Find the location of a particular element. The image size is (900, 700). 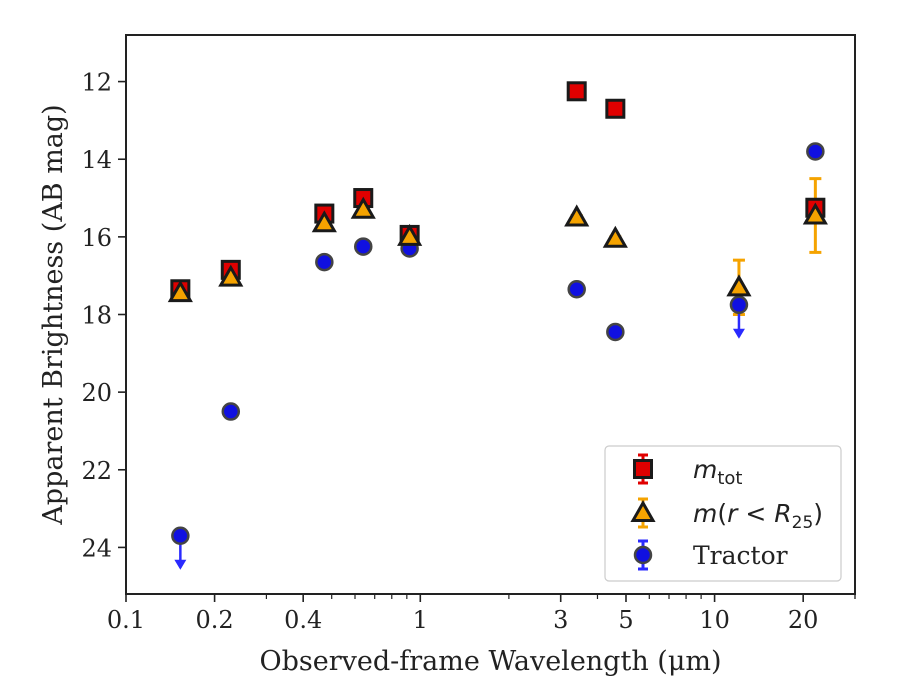

y-tick-label: 16 is located at coordinates (96, 238).